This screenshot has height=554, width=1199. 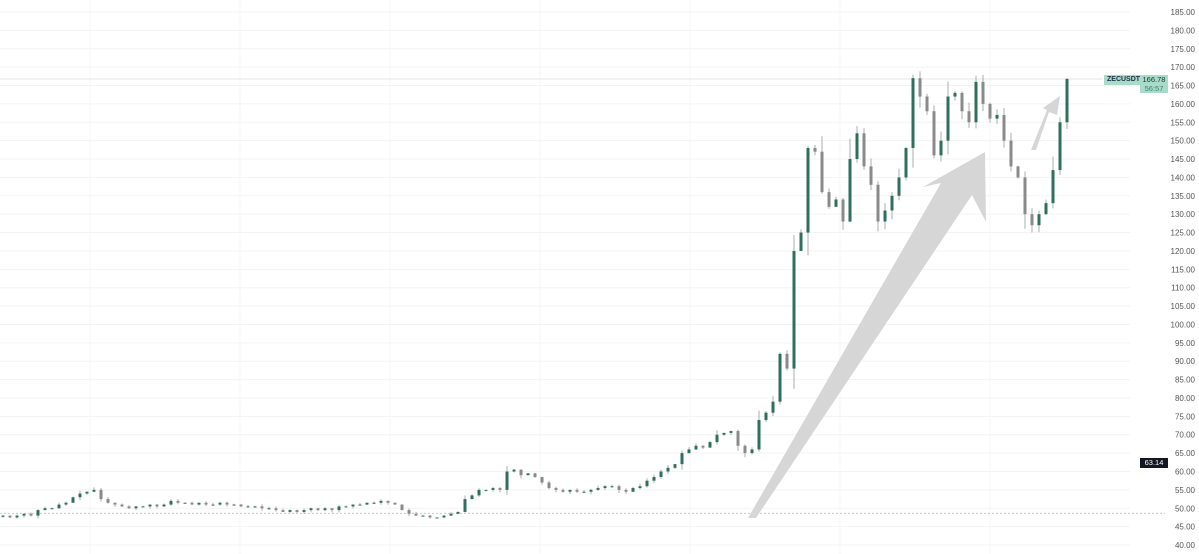 What do you see at coordinates (1185, 508) in the screenshot?
I see `y-tick-label: 50.00` at bounding box center [1185, 508].